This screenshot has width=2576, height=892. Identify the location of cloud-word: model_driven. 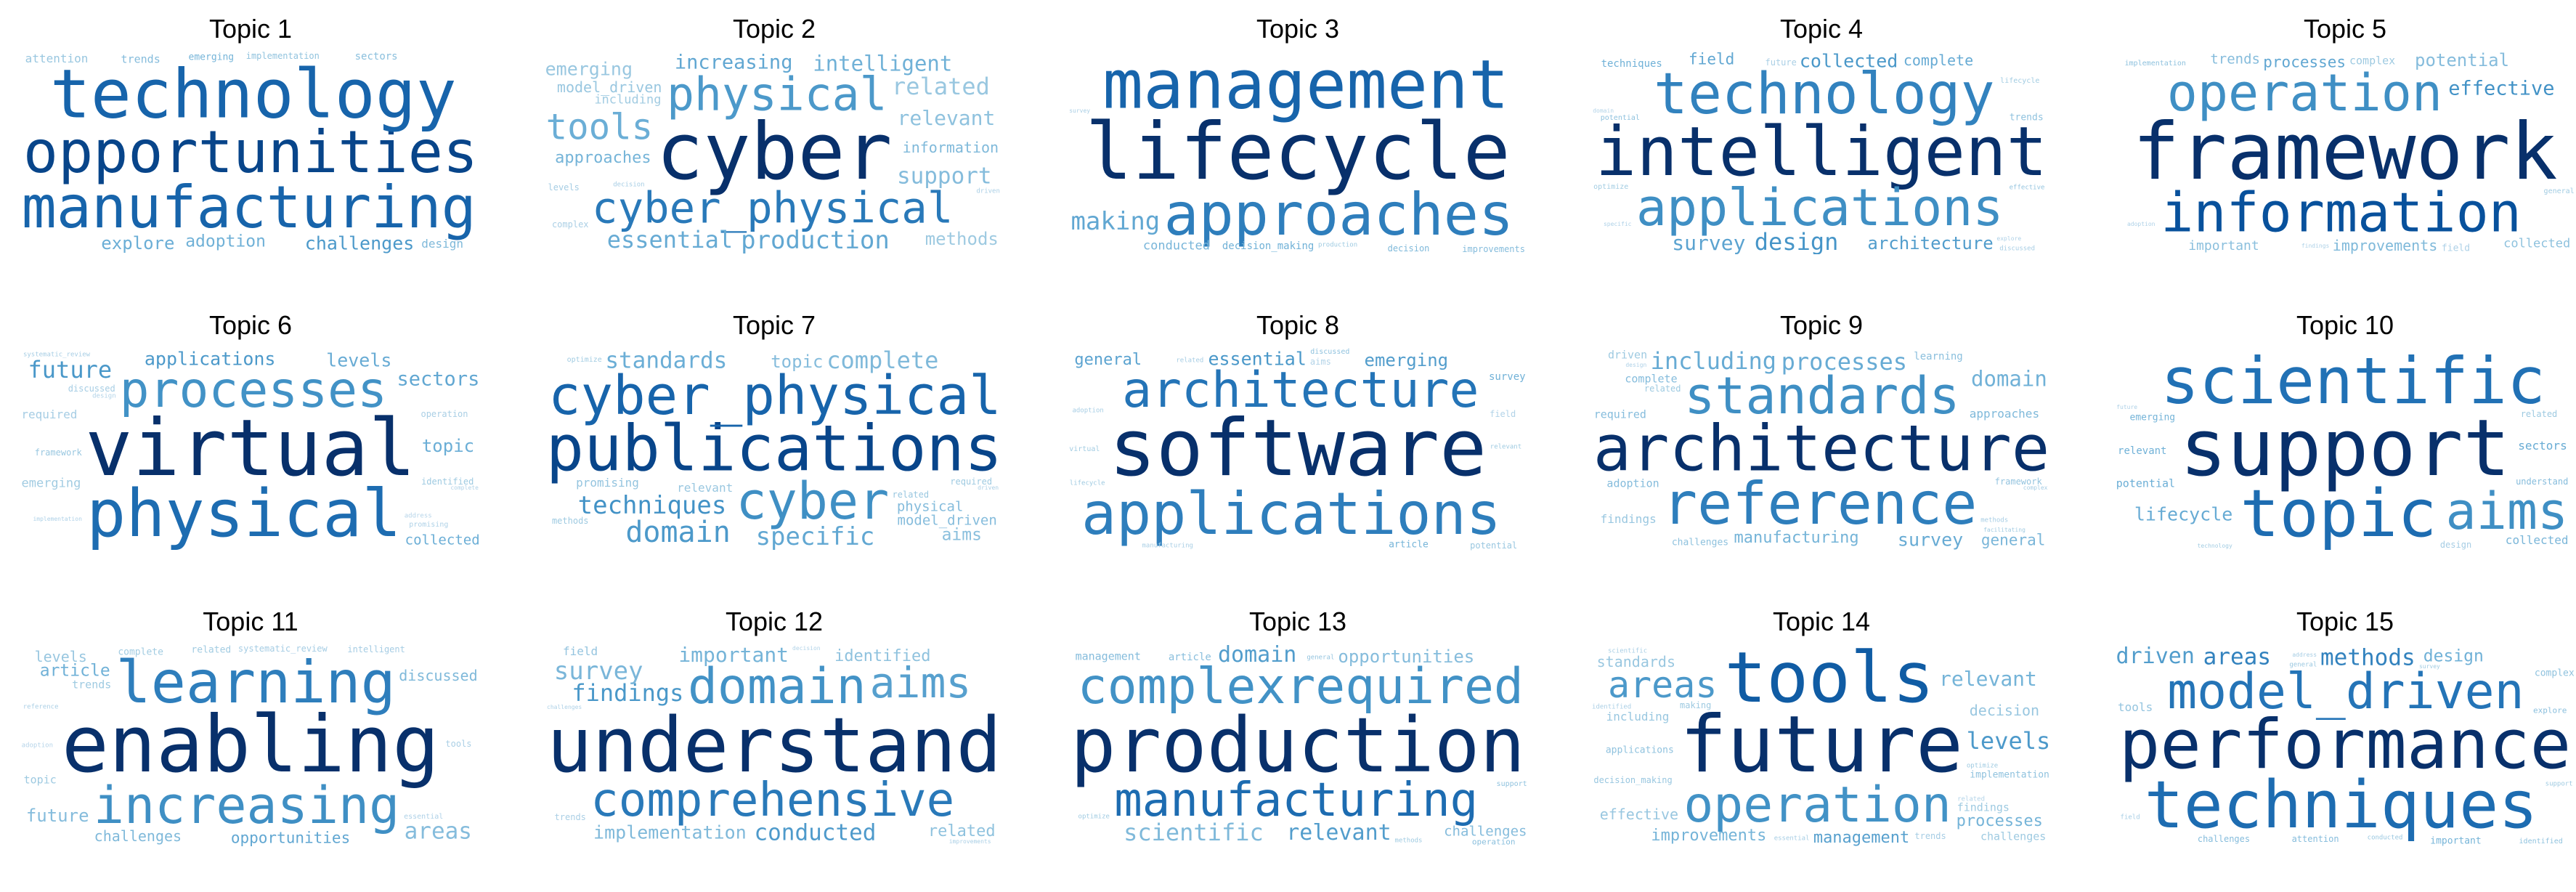
(2345, 692).